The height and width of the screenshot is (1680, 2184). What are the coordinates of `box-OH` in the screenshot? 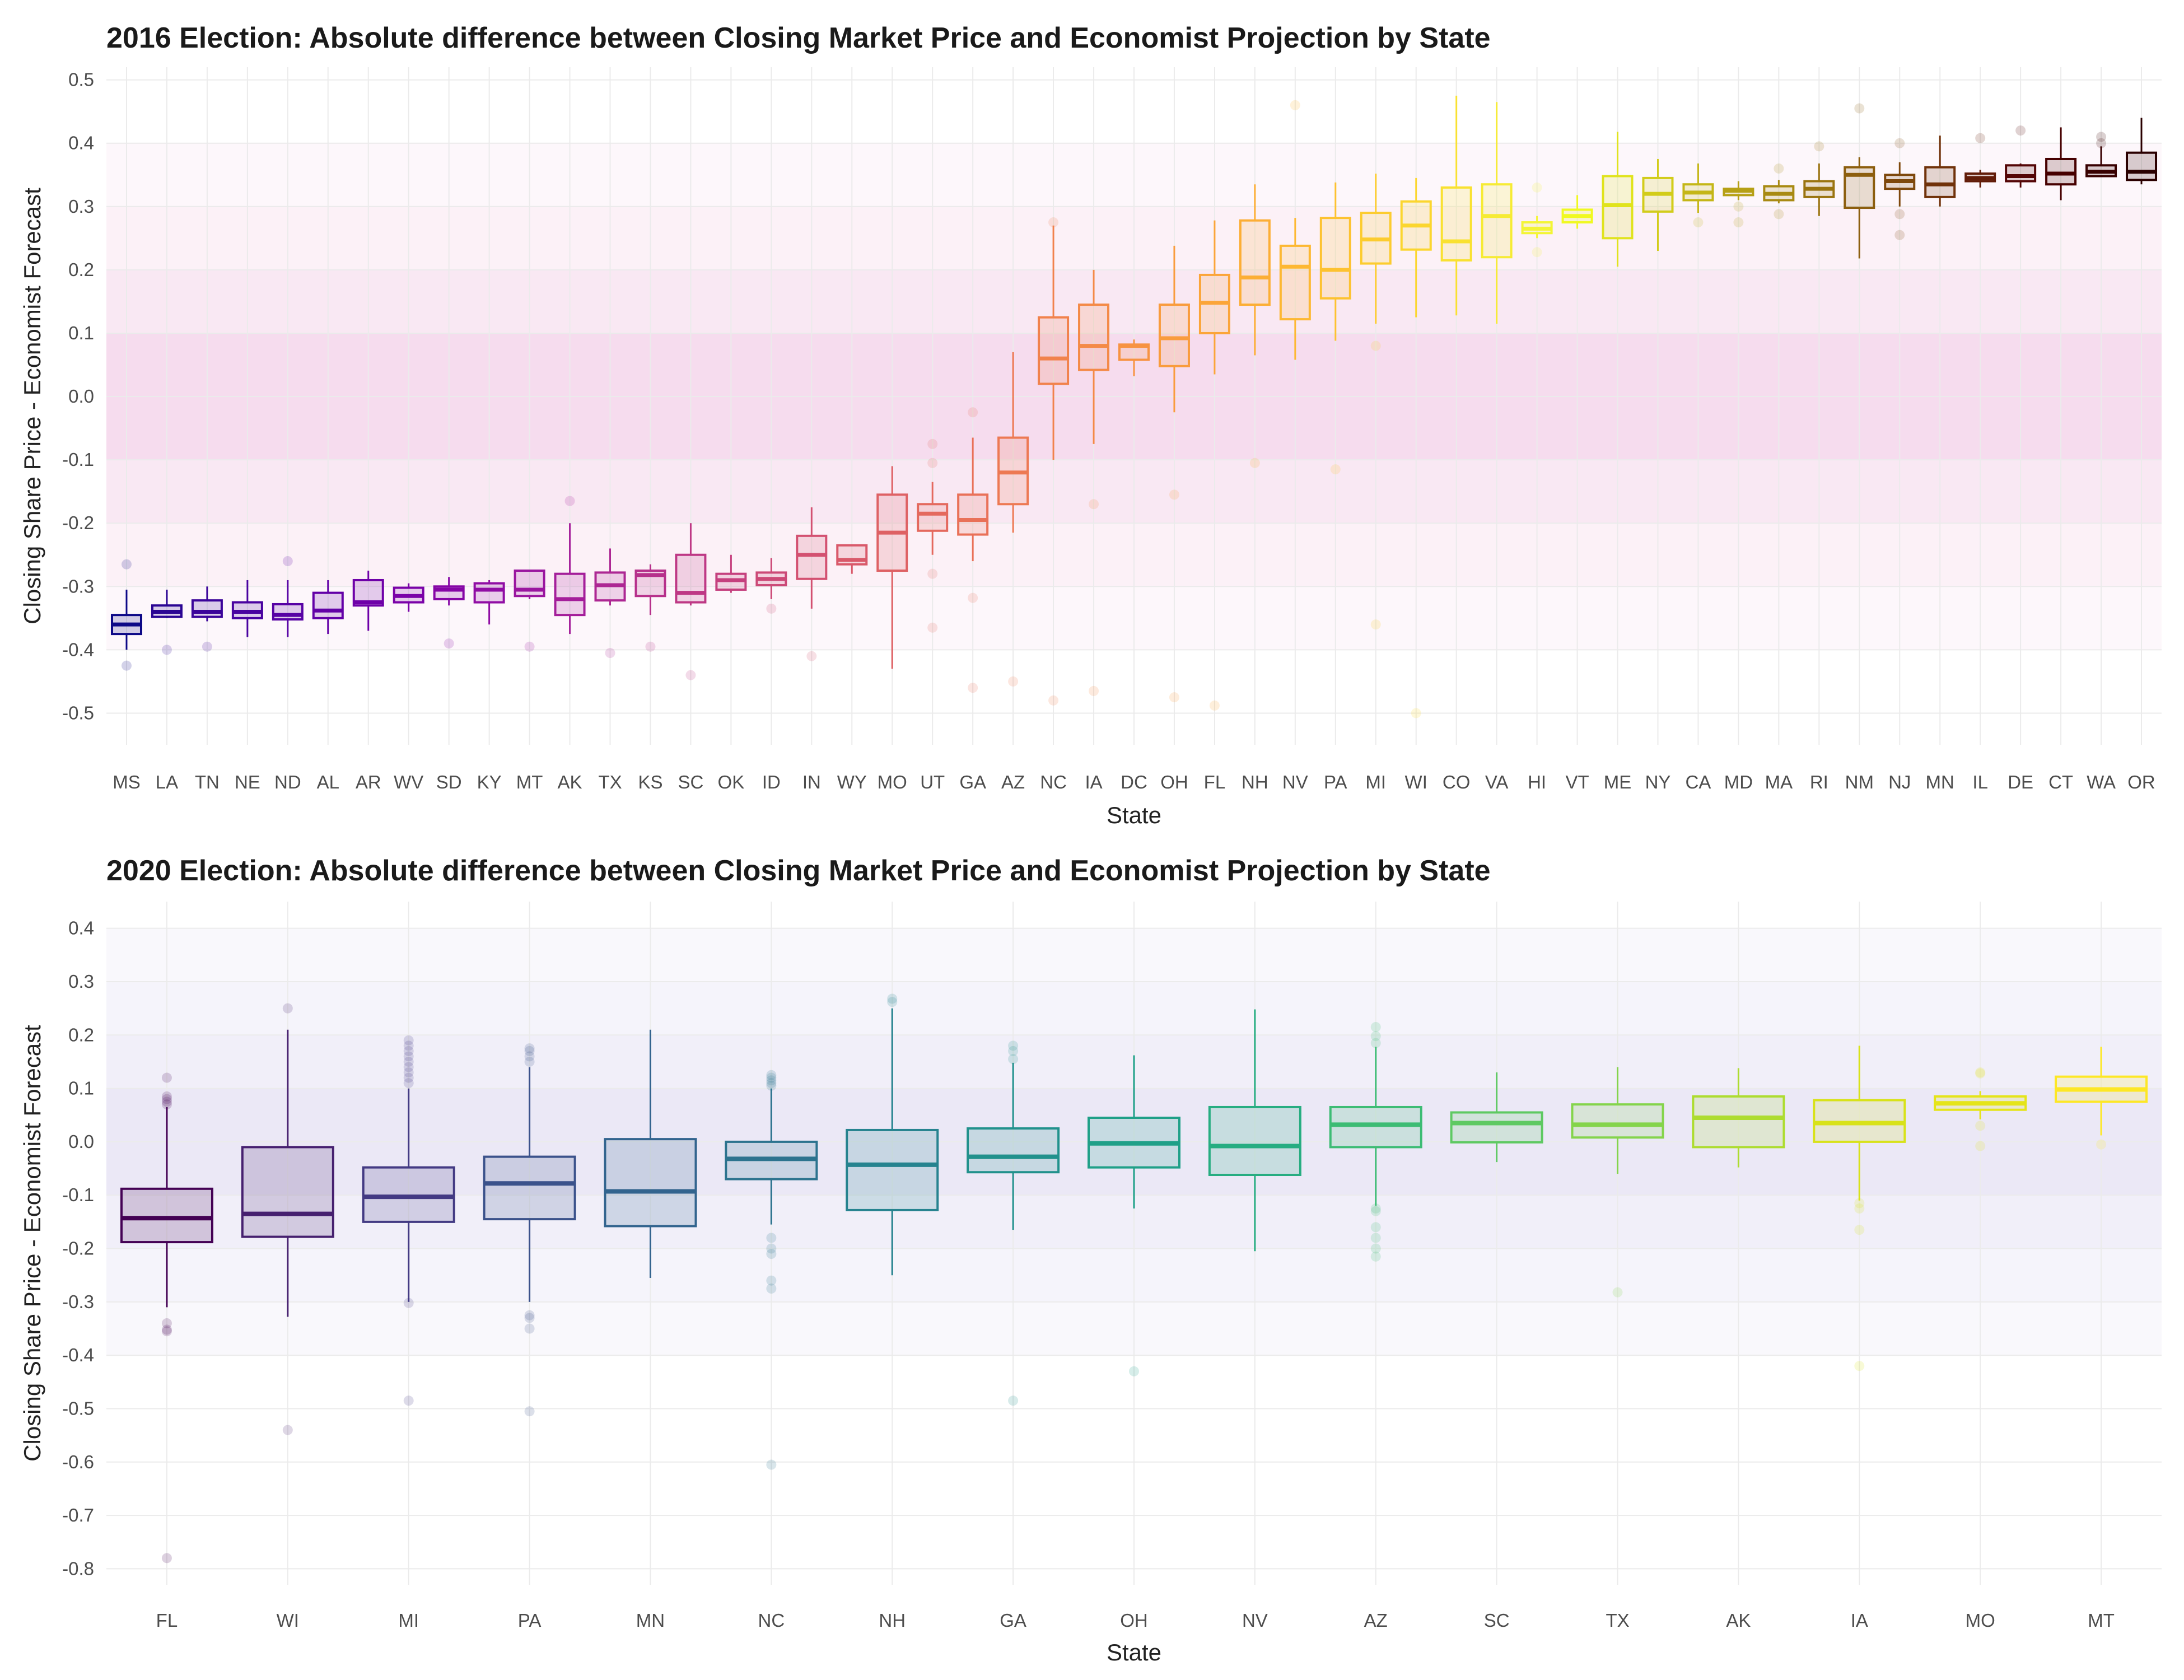 It's located at (1174, 474).